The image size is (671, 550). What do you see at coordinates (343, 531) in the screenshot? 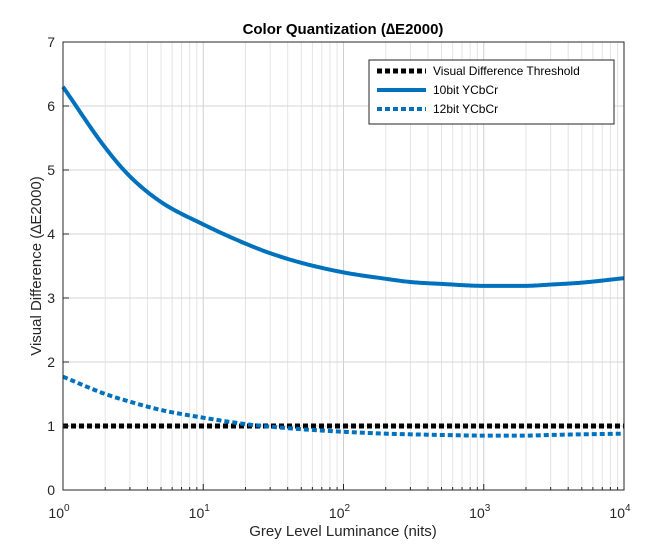
I see `x-axis-label: Grey Level Luminance (nits)` at bounding box center [343, 531].